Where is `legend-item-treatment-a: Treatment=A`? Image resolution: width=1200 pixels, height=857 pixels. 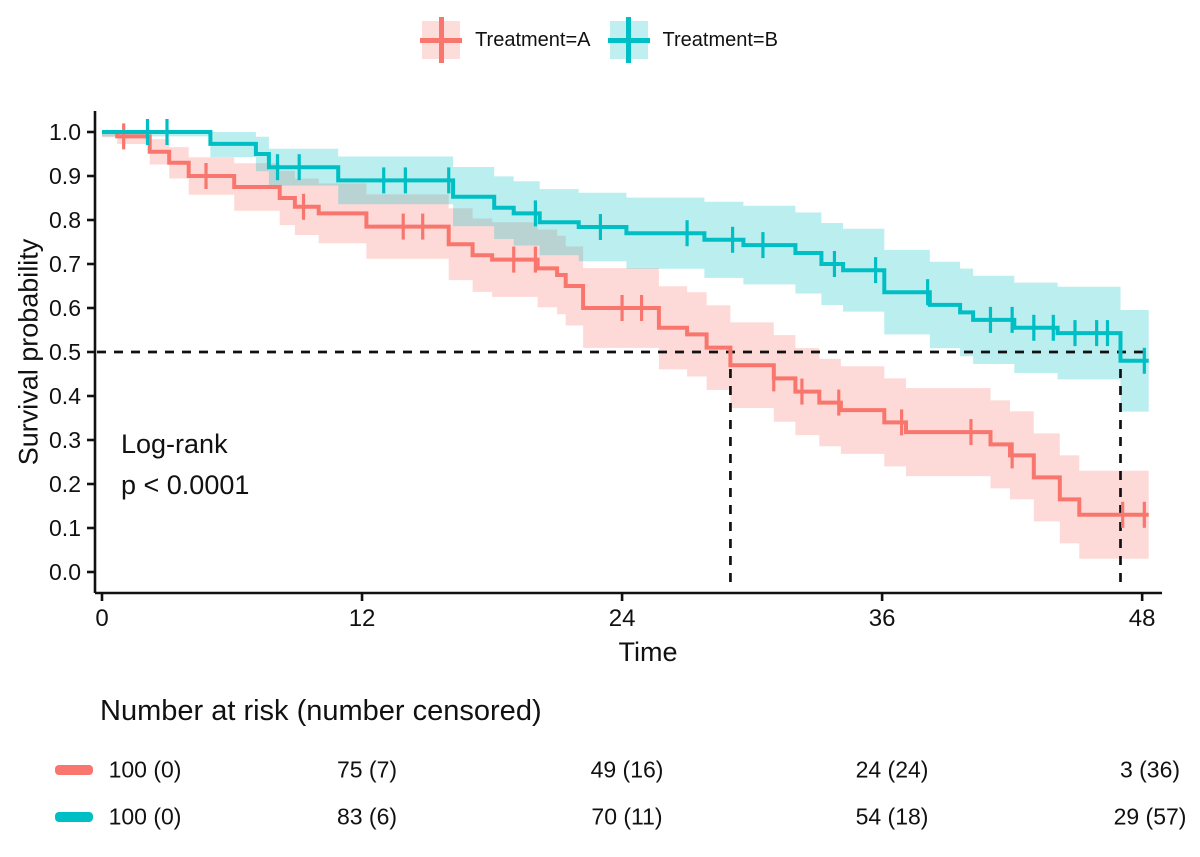
legend-item-treatment-a: Treatment=A is located at coordinates (505, 40).